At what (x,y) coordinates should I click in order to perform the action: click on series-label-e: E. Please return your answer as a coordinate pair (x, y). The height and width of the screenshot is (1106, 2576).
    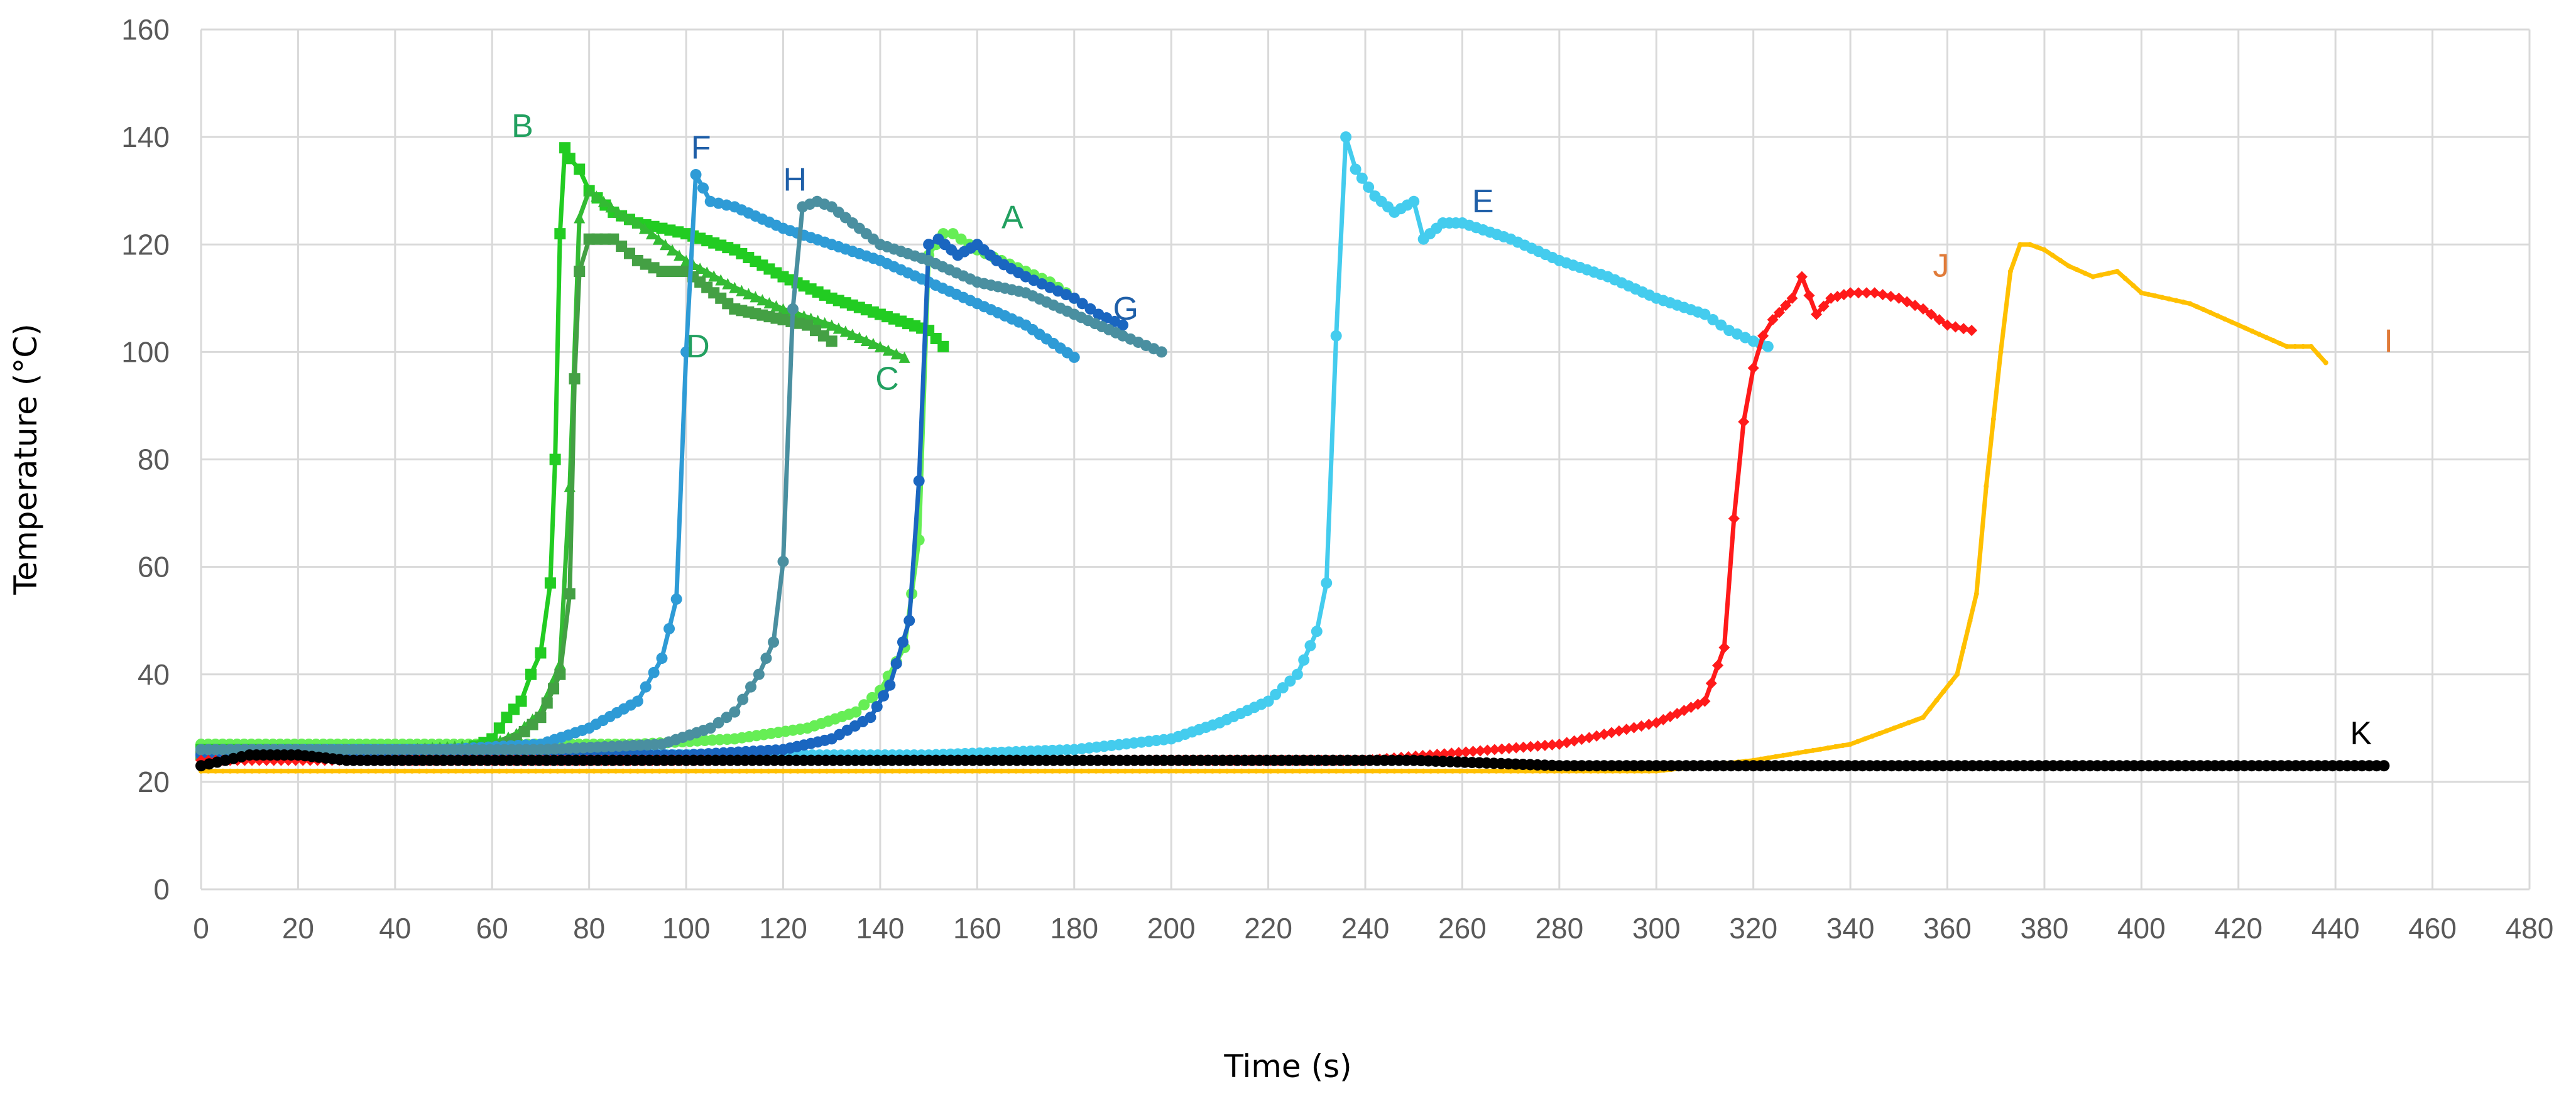
    Looking at the image, I should click on (1483, 202).